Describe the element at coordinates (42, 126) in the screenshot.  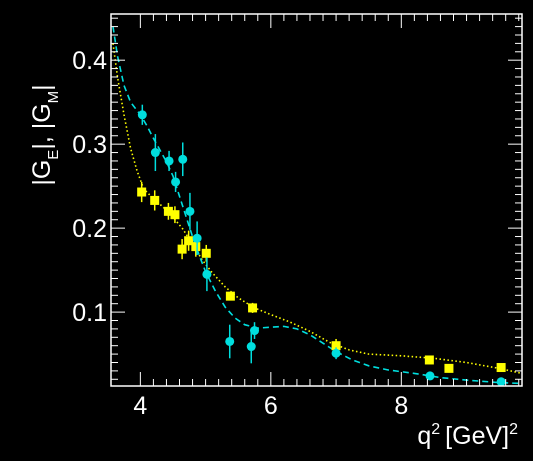
I see `y-axis-label-part: |, |G` at that location.